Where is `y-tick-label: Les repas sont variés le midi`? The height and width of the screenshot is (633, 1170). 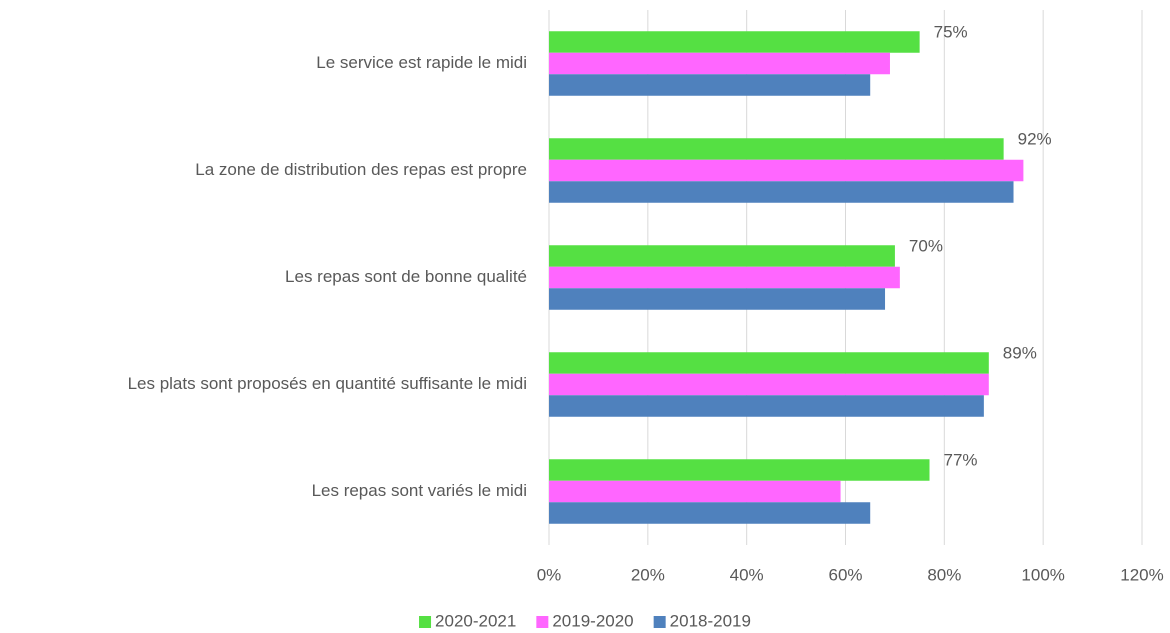
y-tick-label: Les repas sont variés le midi is located at coordinates (419, 490).